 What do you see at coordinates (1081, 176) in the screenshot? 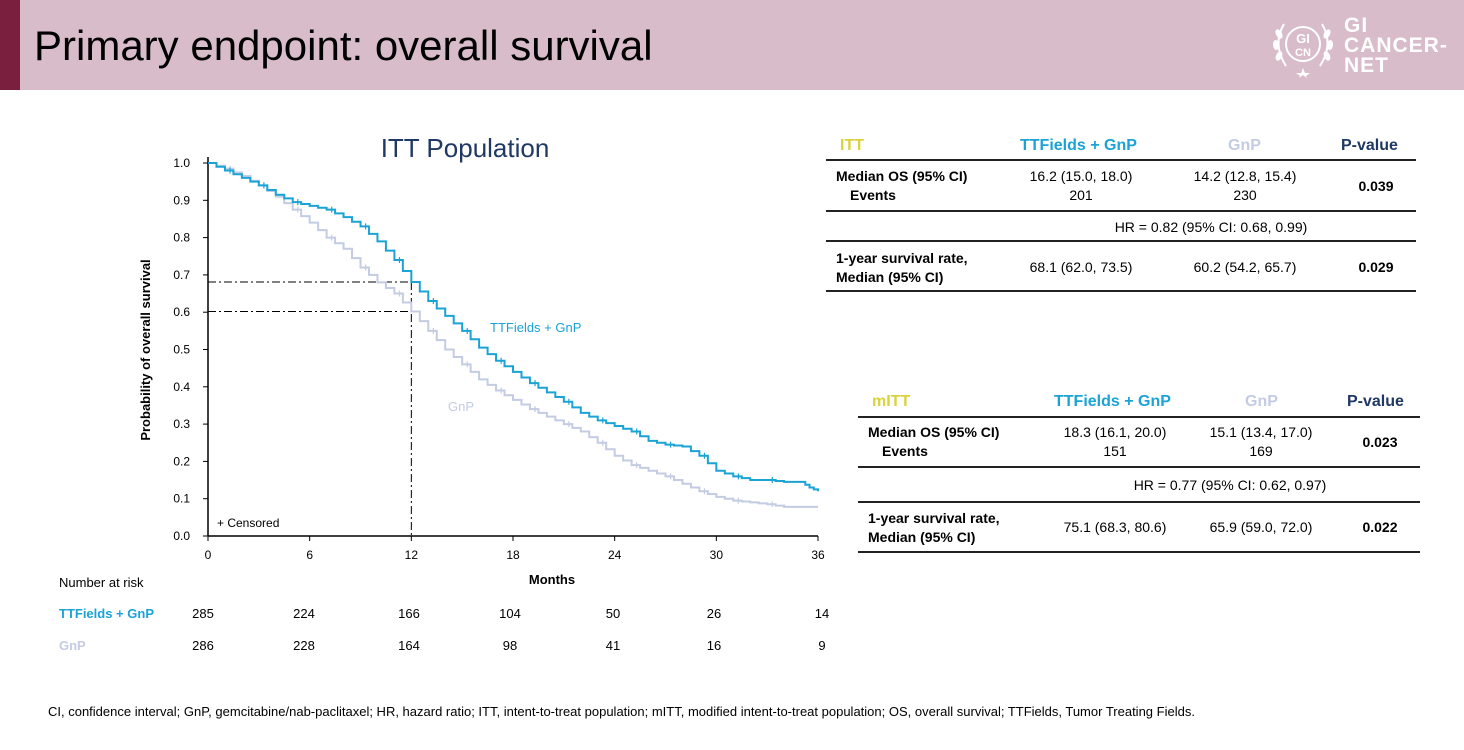
I see `itt-ttfields-median: 16.2 (15.0, 18.0)` at bounding box center [1081, 176].